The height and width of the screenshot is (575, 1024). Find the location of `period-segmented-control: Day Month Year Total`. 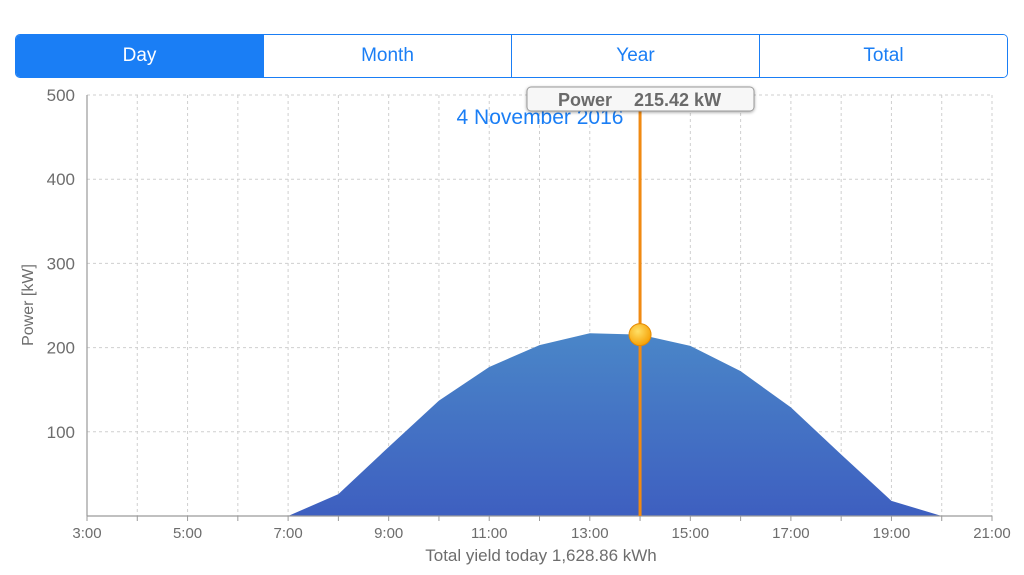

period-segmented-control: Day Month Year Total is located at coordinates (511, 56).